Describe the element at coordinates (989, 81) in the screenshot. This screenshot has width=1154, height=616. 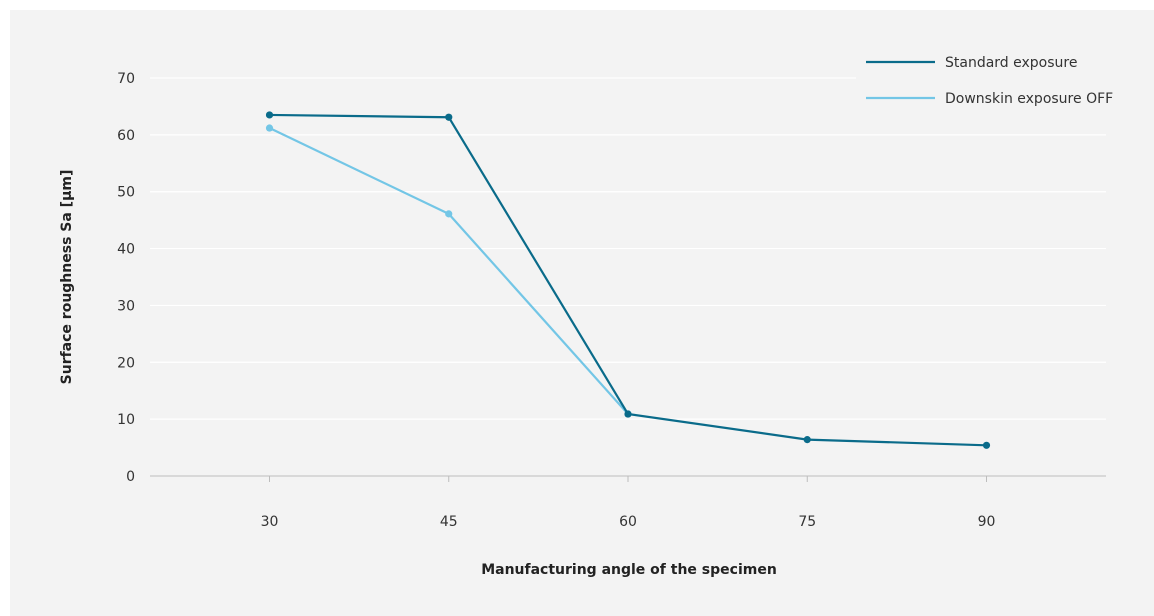
I see `legend: Standard exposure Downskin exposure OFF` at that location.